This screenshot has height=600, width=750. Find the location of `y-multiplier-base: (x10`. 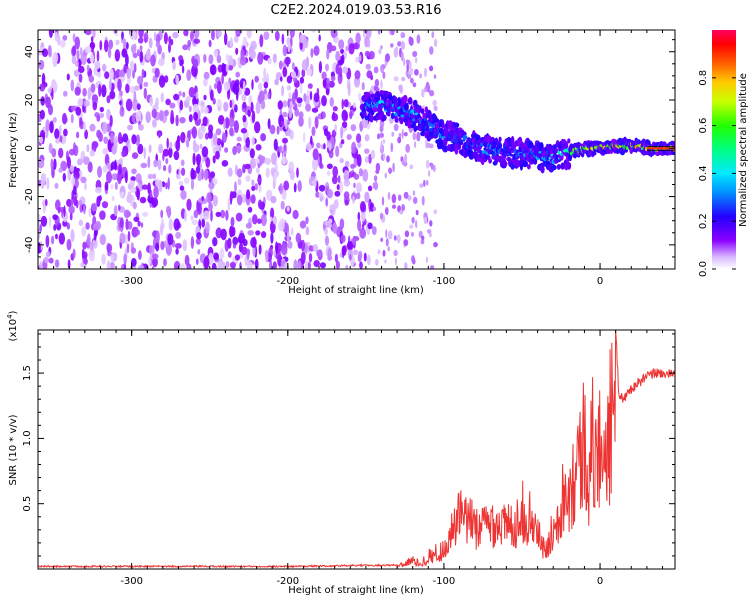

y-multiplier-base: (x10 is located at coordinates (13, 330).